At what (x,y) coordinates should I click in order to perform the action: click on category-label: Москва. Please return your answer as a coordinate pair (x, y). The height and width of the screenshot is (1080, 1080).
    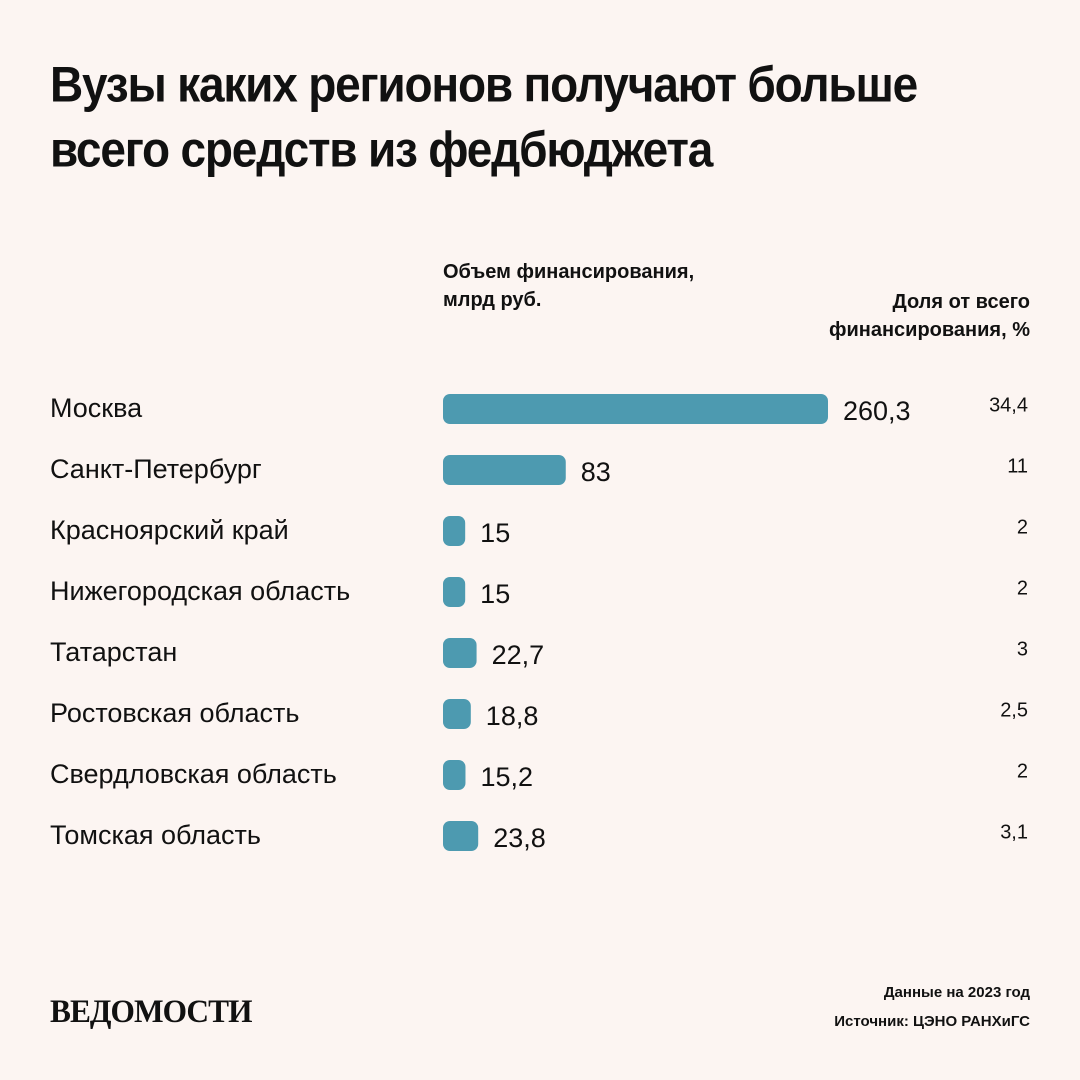
    Looking at the image, I should click on (96, 408).